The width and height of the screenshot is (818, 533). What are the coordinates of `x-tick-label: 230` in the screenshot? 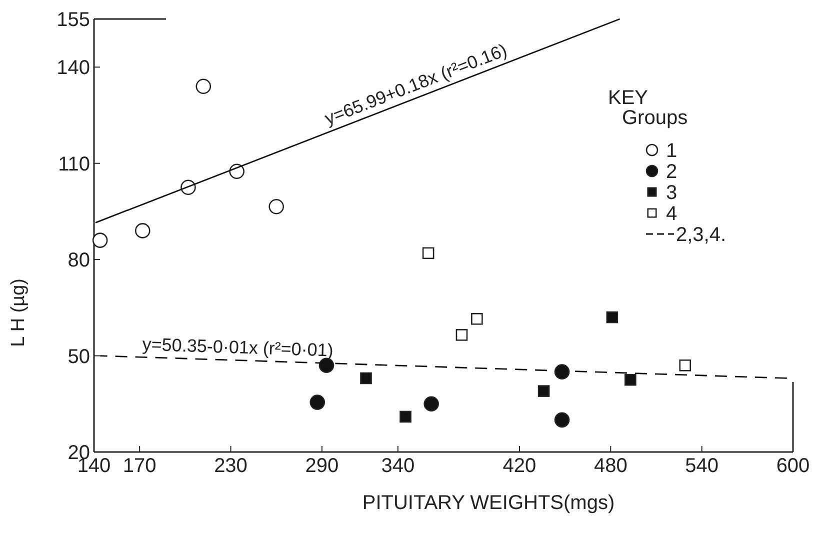 It's located at (231, 466).